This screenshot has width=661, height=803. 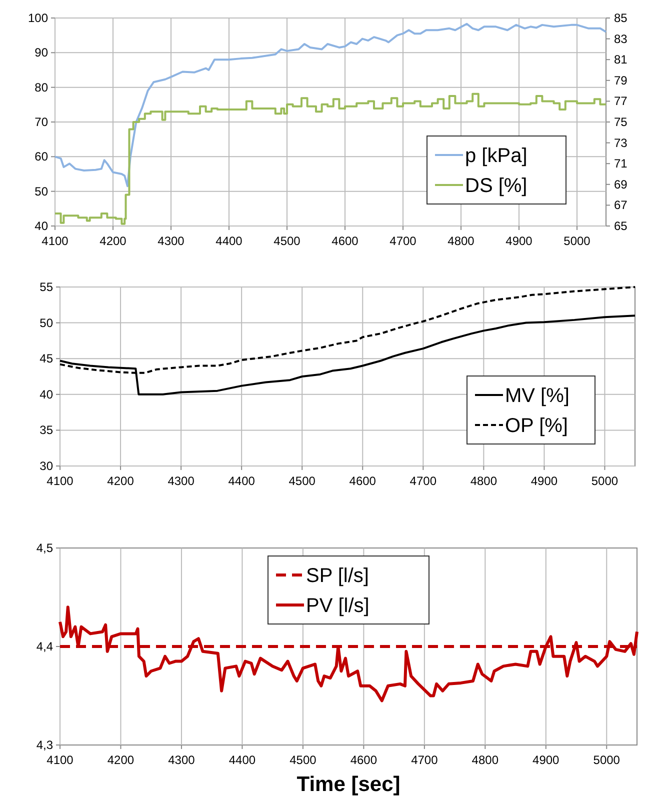 I want to click on legend-label: OP [%], so click(x=536, y=426).